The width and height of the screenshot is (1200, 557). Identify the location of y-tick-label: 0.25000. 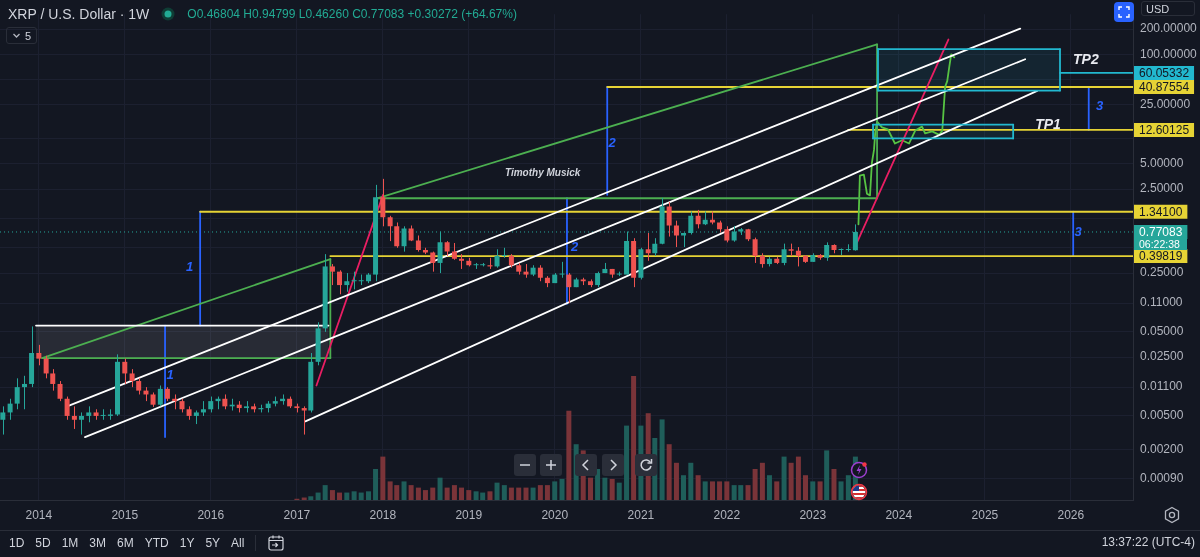
(1162, 272).